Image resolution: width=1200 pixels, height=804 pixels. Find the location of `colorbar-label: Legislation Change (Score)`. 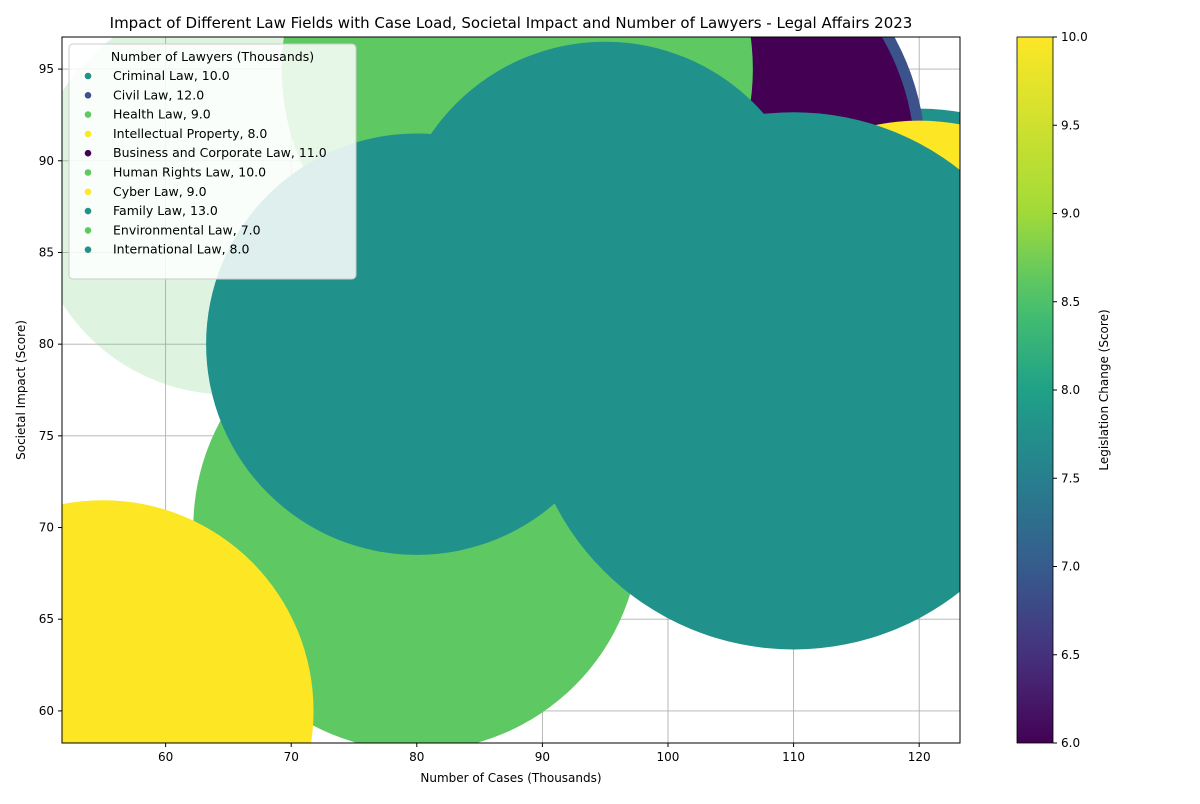

colorbar-label: Legislation Change (Score) is located at coordinates (1104, 389).